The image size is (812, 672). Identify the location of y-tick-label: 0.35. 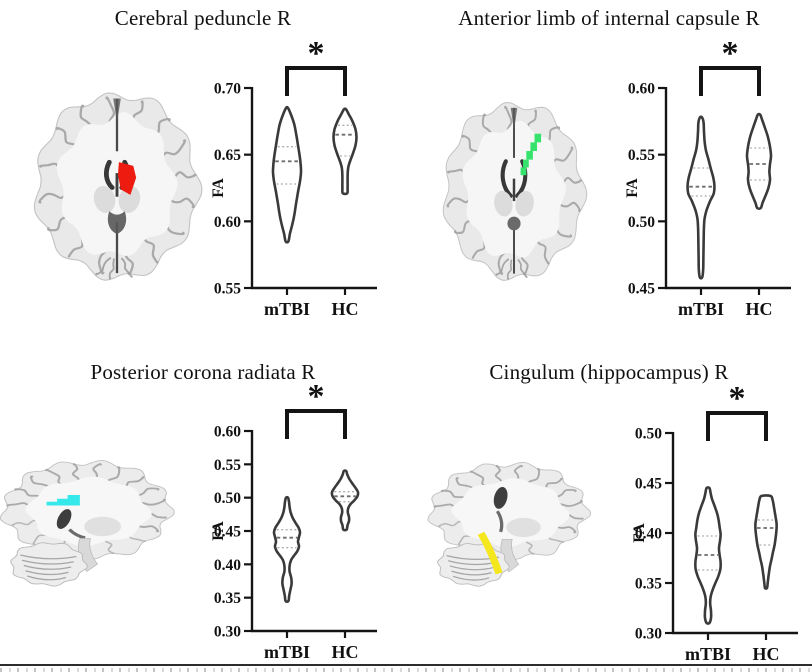
(648, 584).